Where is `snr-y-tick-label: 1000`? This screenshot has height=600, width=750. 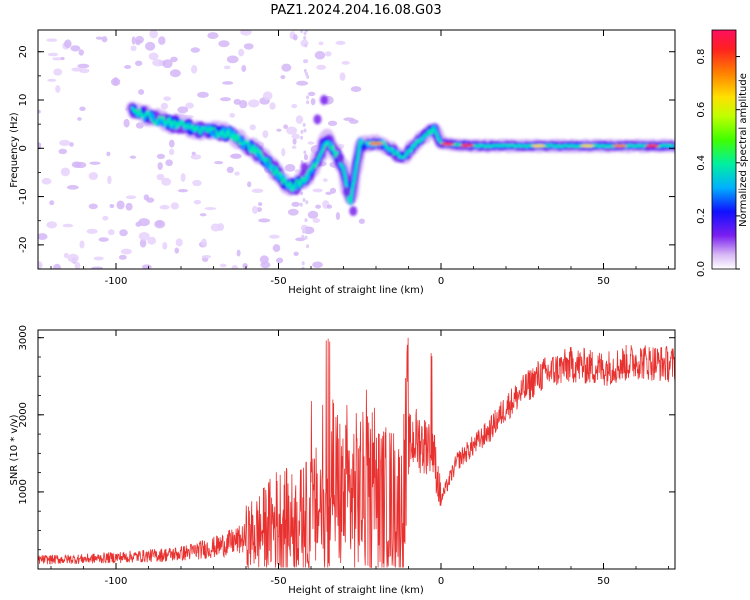 snr-y-tick-label: 1000 is located at coordinates (23, 491).